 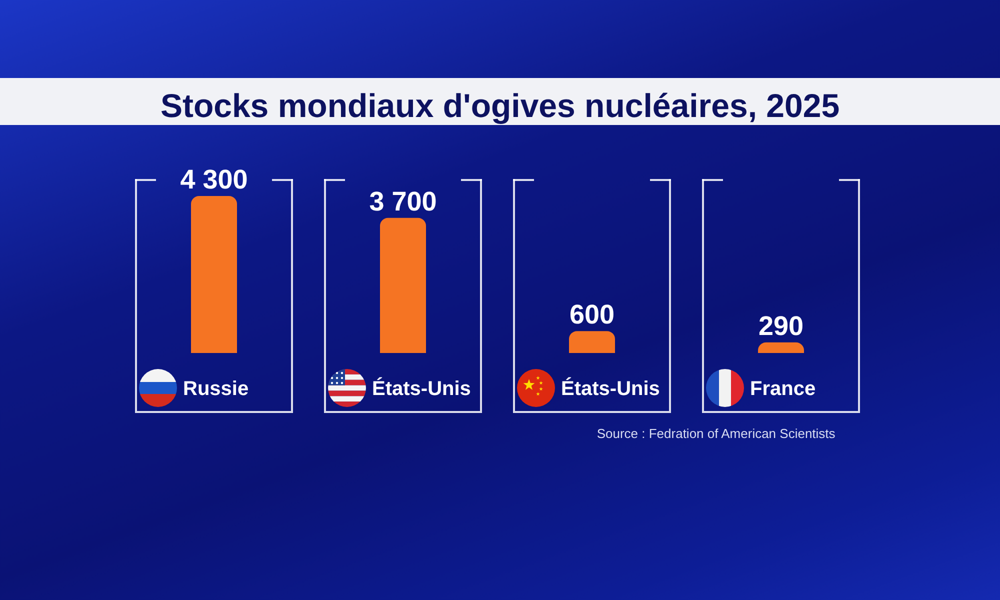 What do you see at coordinates (783, 389) in the screenshot?
I see `x-tick-label: France` at bounding box center [783, 389].